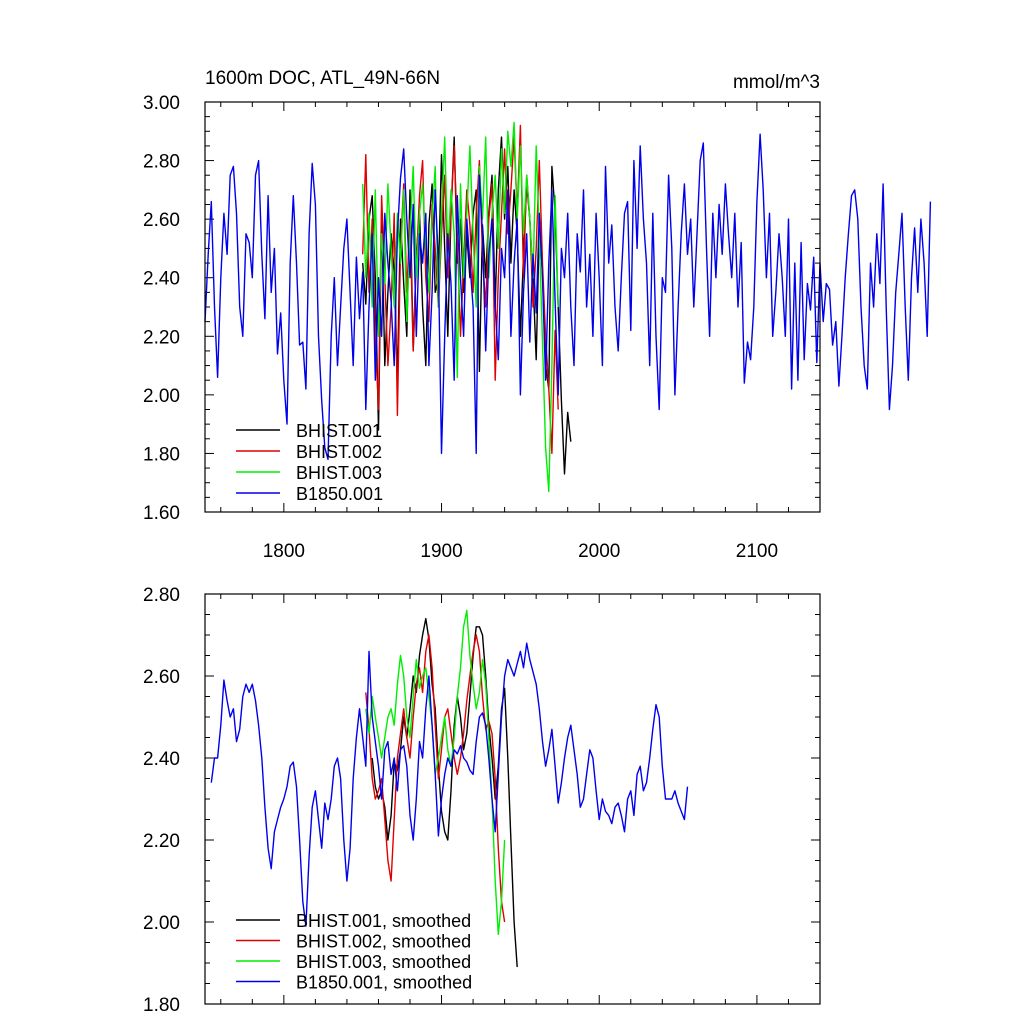  What do you see at coordinates (322, 78) in the screenshot?
I see `top-panel-title: 1600m DOC, ATL_49N-66N` at bounding box center [322, 78].